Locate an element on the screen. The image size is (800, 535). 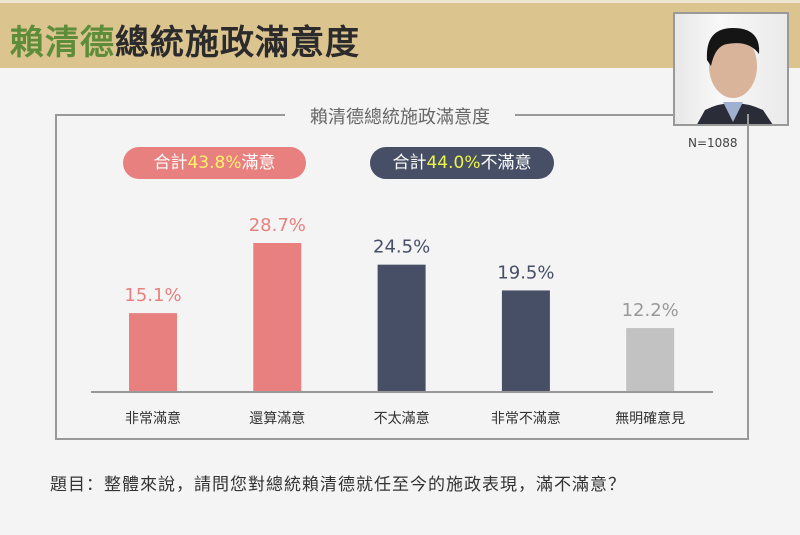
category-label: 無明確意見 is located at coordinates (650, 418).